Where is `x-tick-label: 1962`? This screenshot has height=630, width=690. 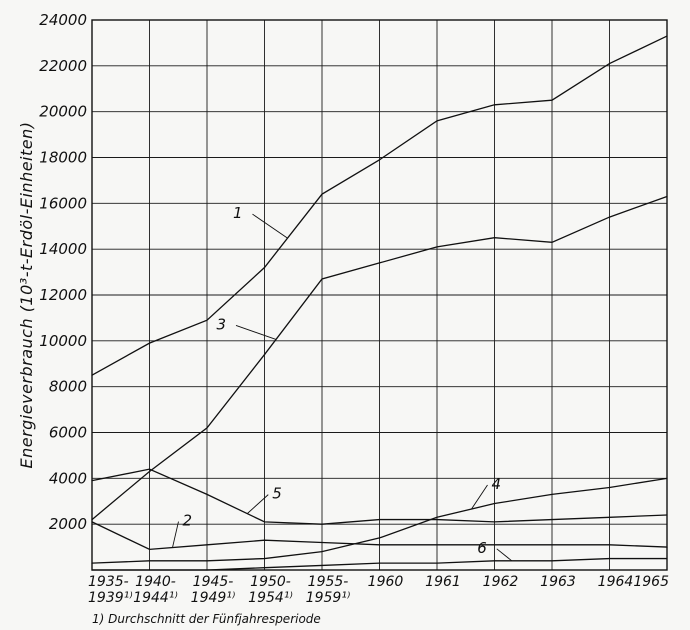 x-tick-label: 1962 is located at coordinates (501, 582).